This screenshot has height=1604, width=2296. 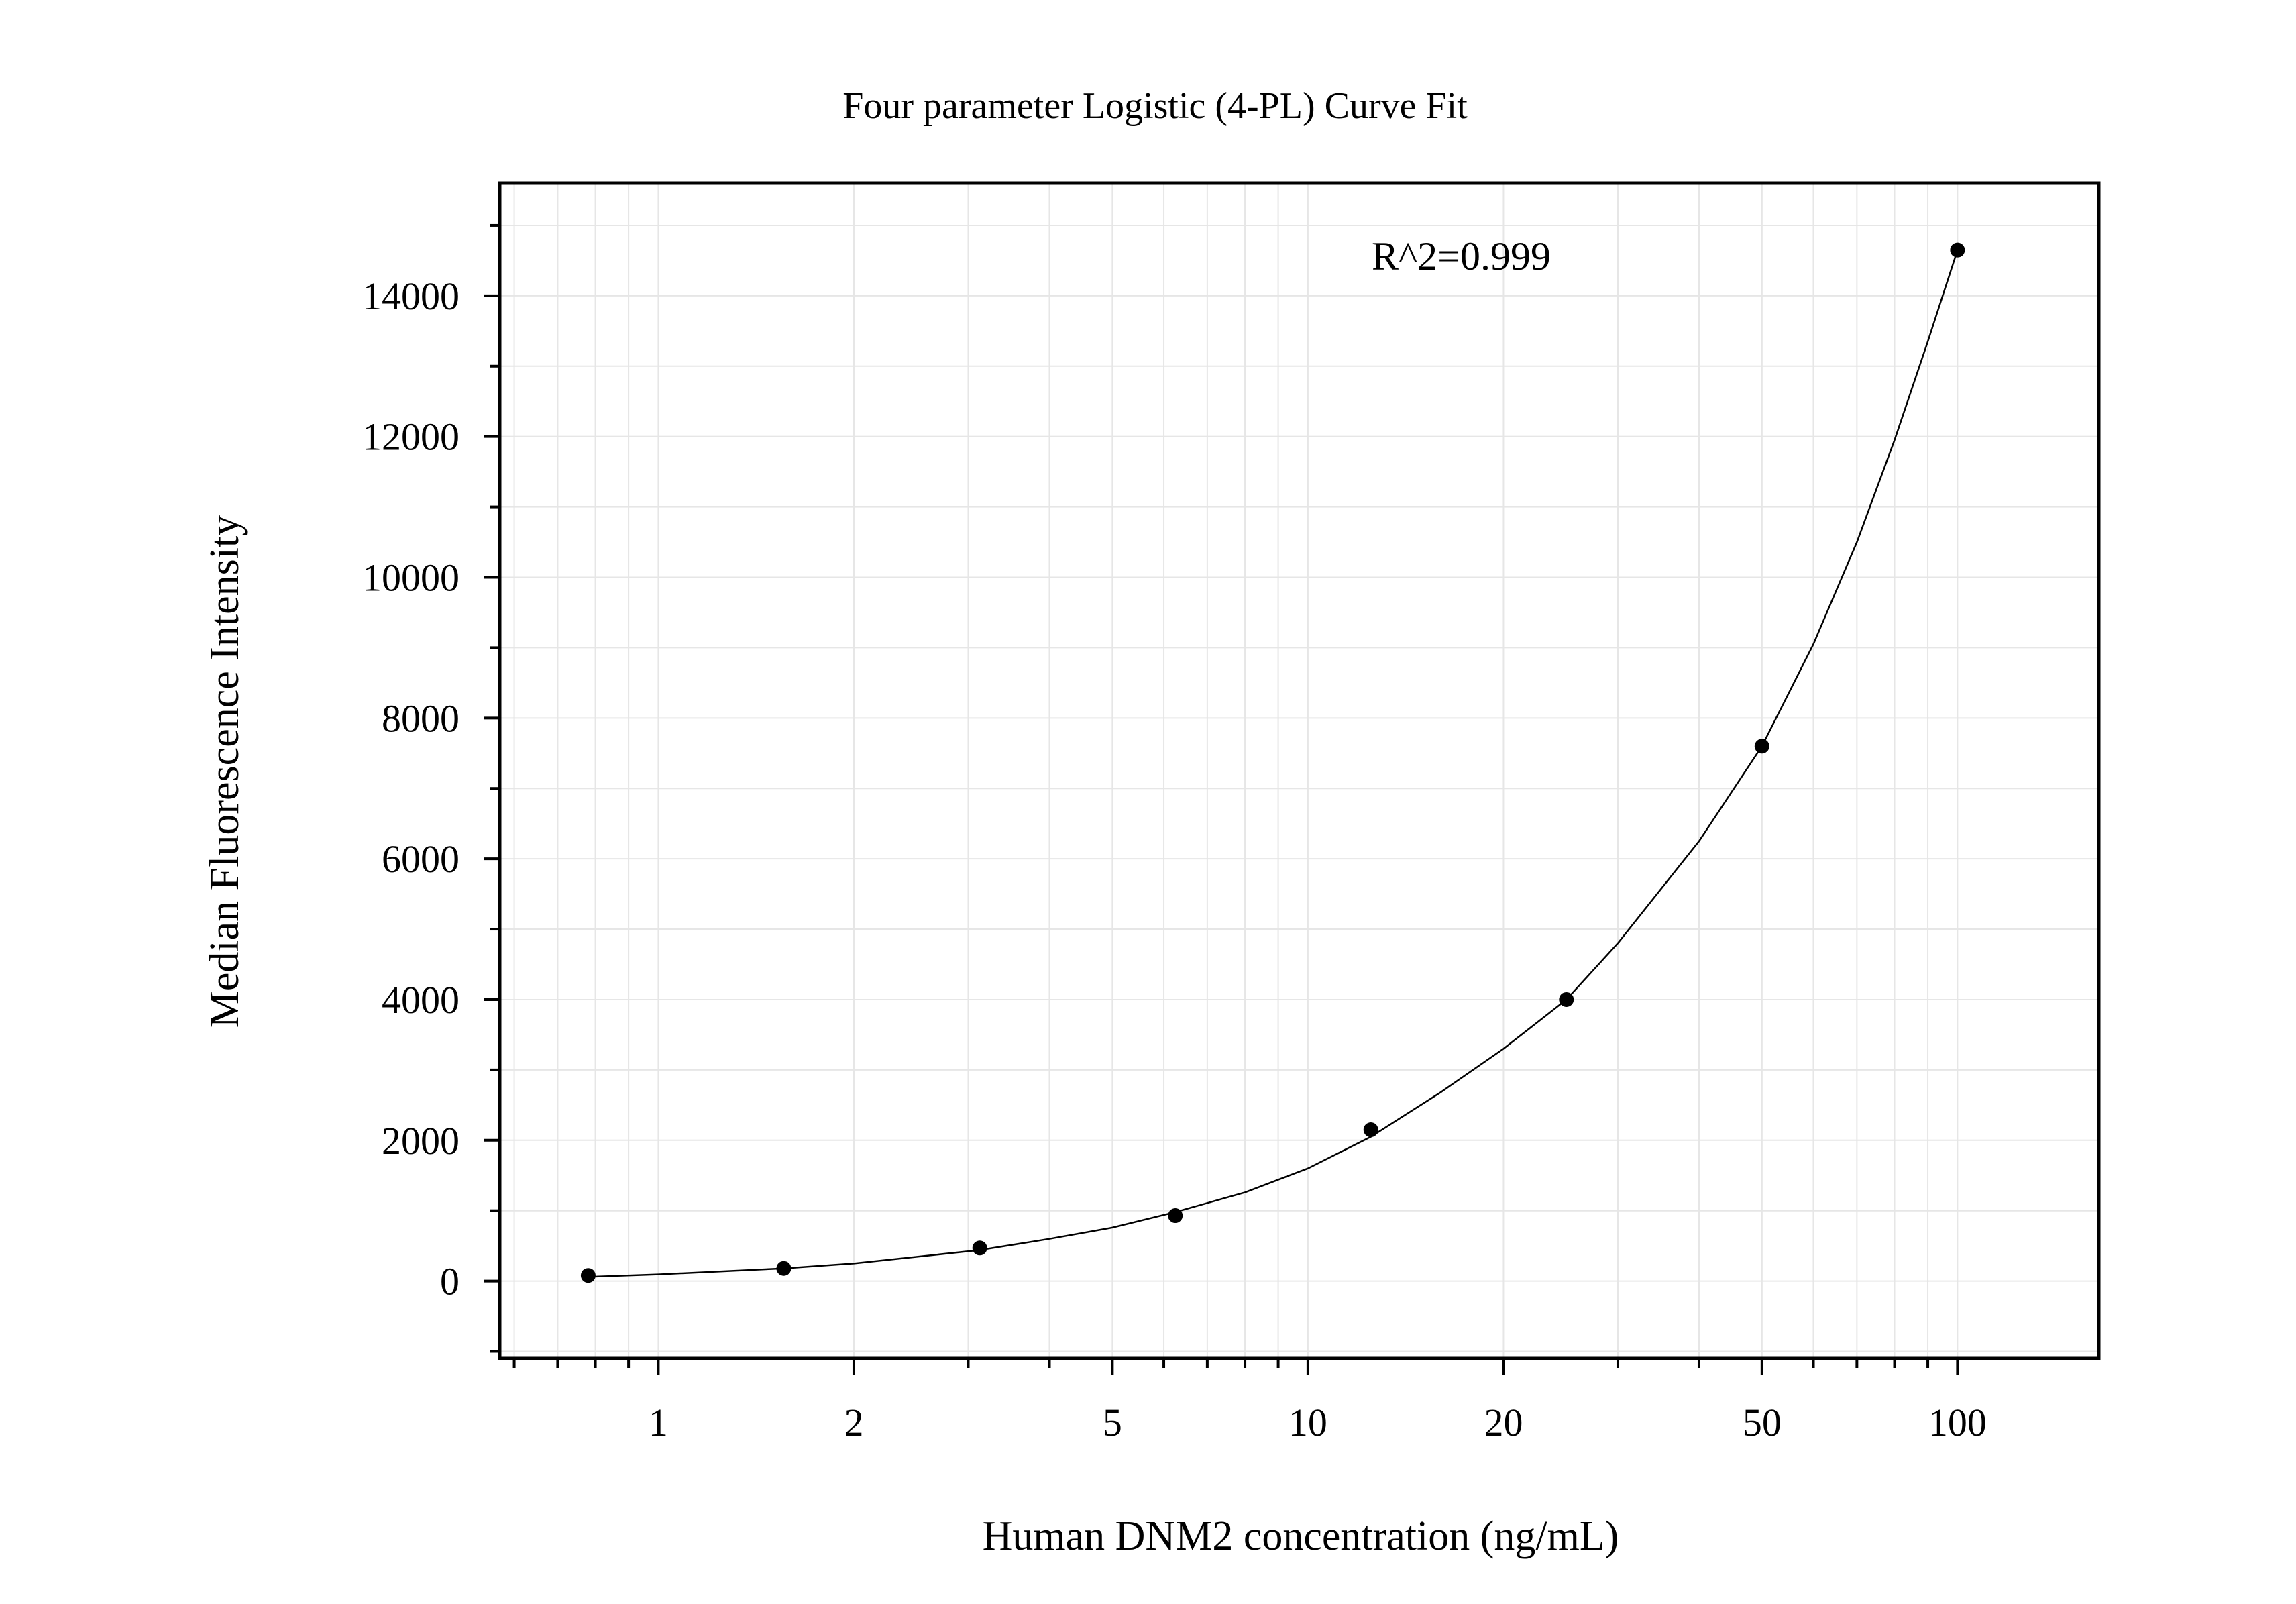 I want to click on x-tick-label: 20, so click(x=1503, y=1422).